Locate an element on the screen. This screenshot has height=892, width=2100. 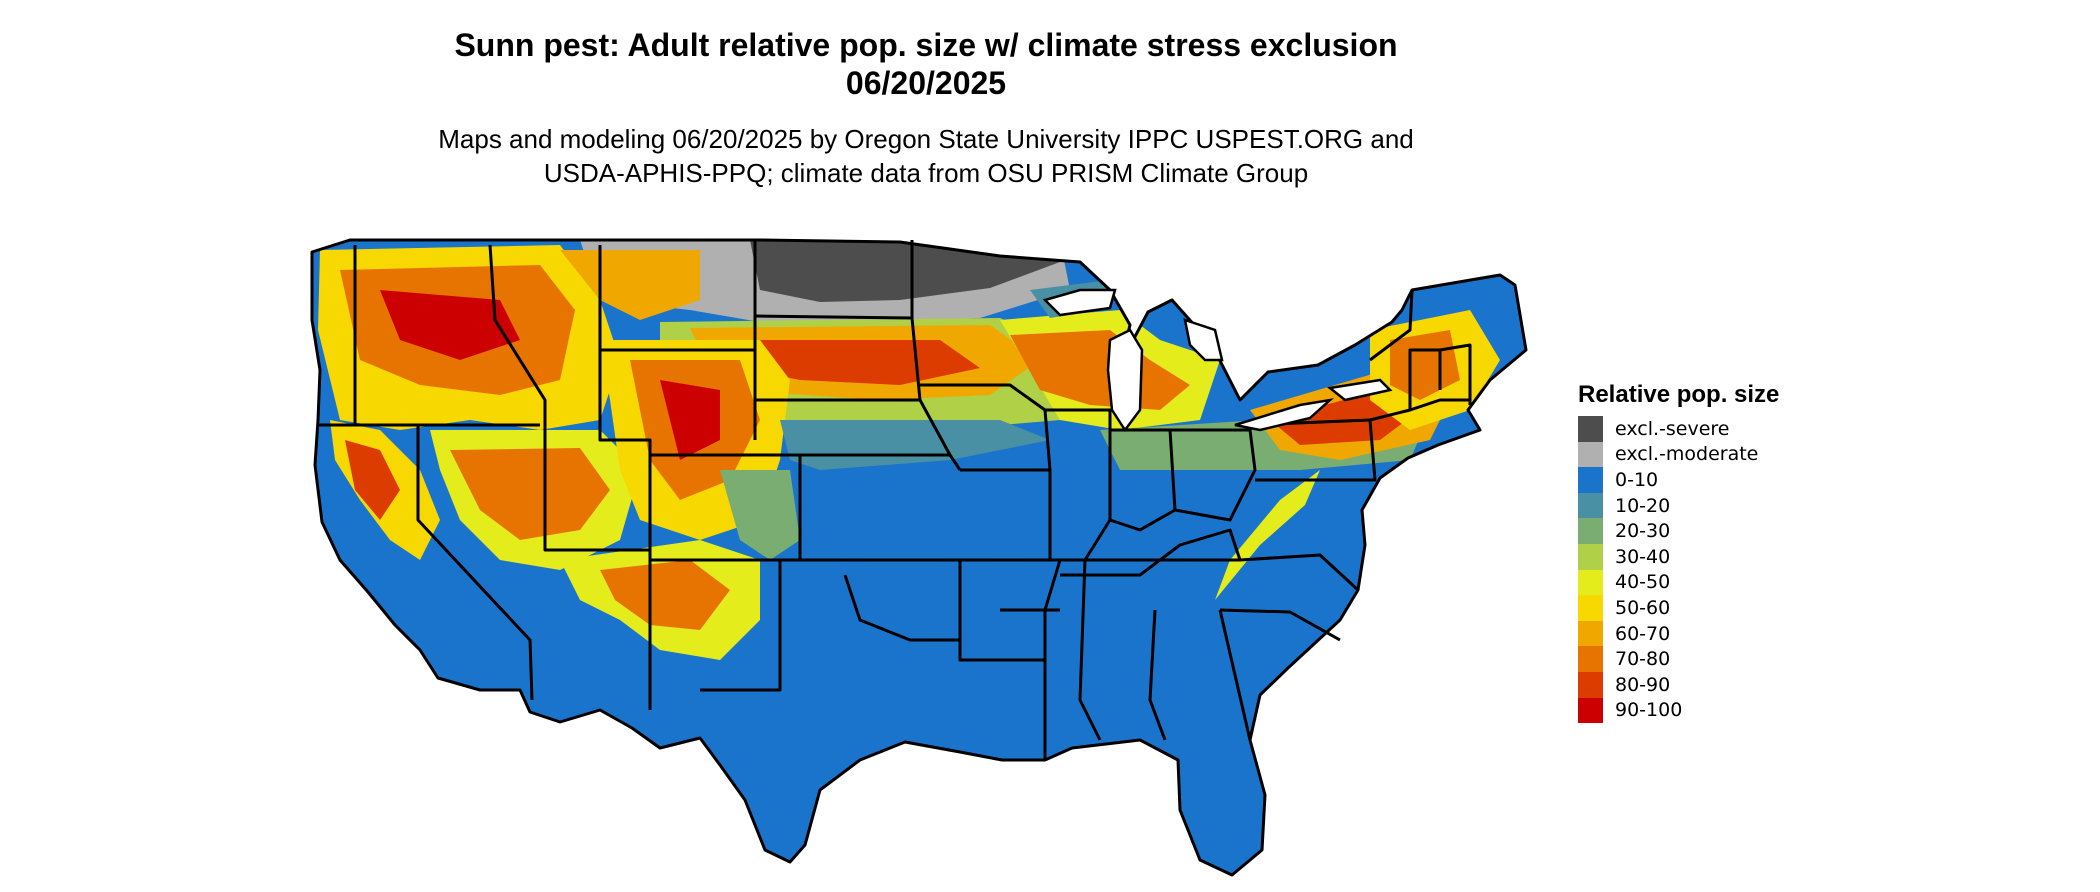
legend-item: 10-20 is located at coordinates (1678, 505).